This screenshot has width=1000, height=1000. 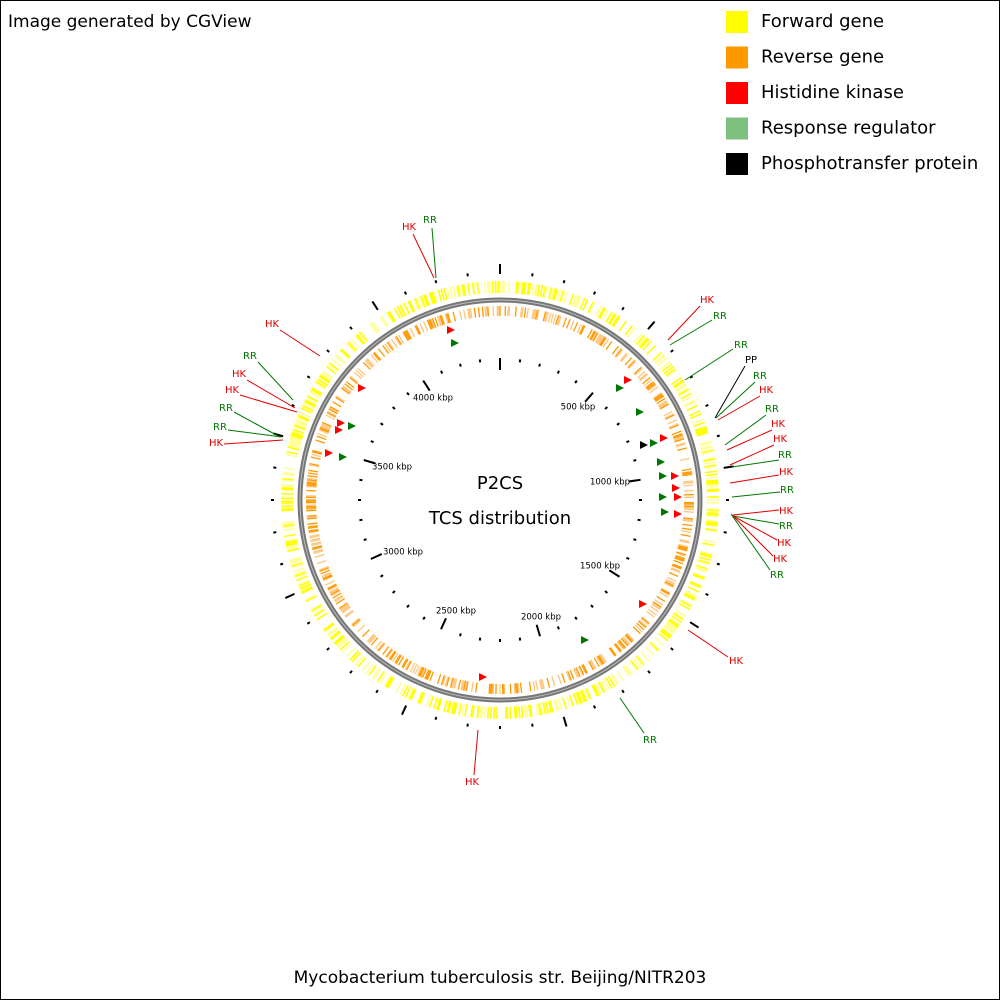 What do you see at coordinates (869, 163) in the screenshot?
I see `legend-label: Phosphotransfer protein` at bounding box center [869, 163].